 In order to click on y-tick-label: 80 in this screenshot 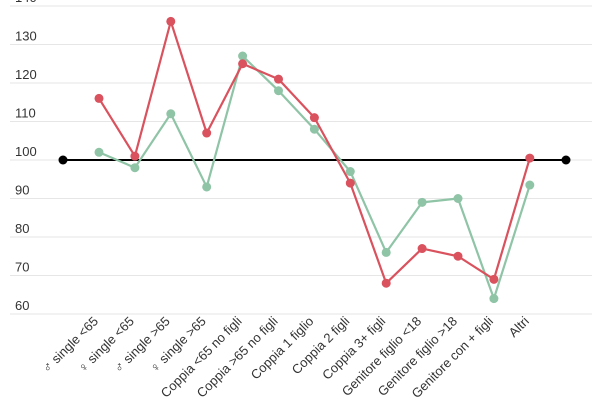, I will do `click(22, 228)`.